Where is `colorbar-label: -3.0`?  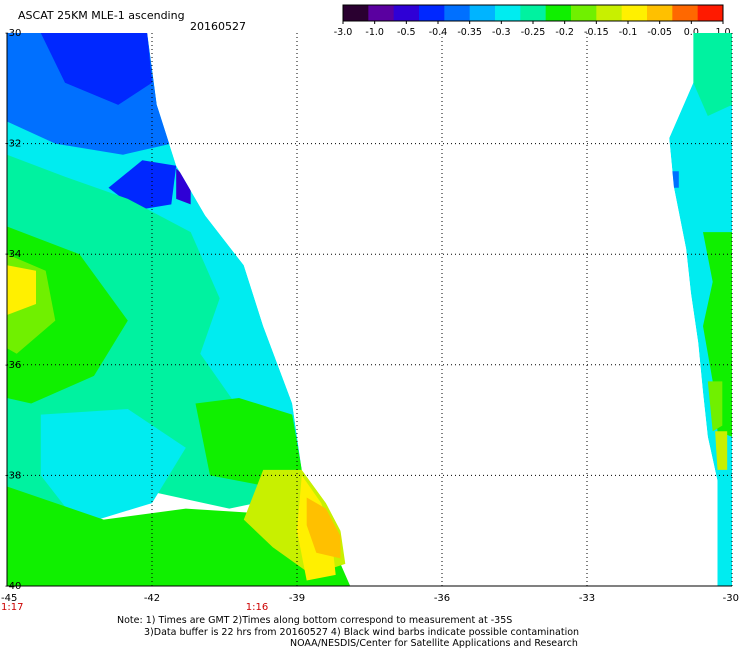 colorbar-label: -3.0 is located at coordinates (343, 32).